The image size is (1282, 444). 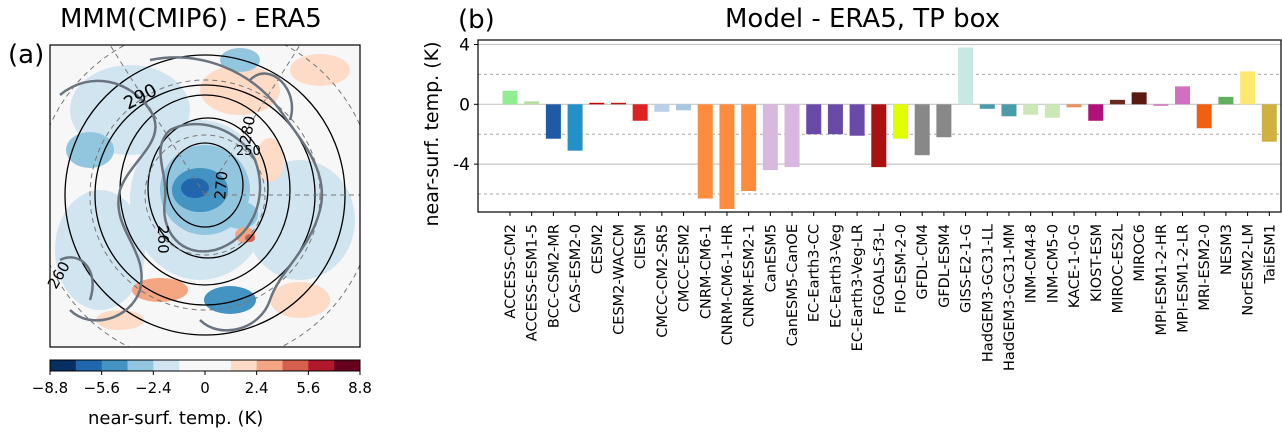 I want to click on y-tick-label: -4, so click(x=461, y=165).